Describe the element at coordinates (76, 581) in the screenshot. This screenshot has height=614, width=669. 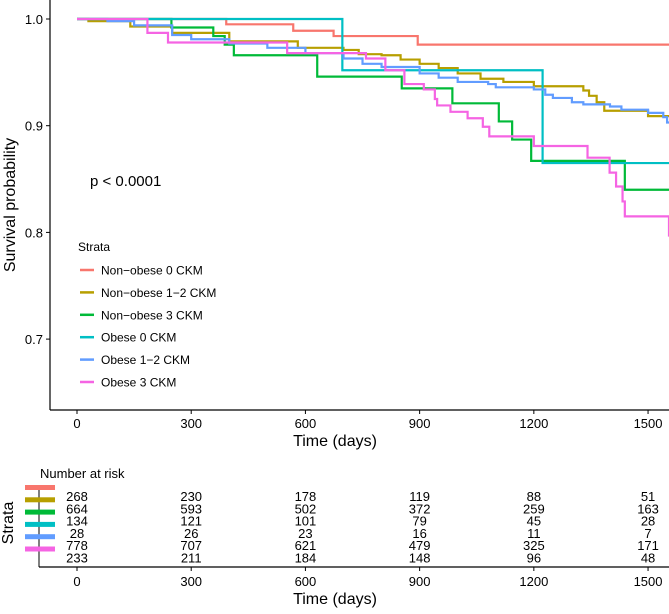
I see `risk-x-tick-label: 0` at that location.